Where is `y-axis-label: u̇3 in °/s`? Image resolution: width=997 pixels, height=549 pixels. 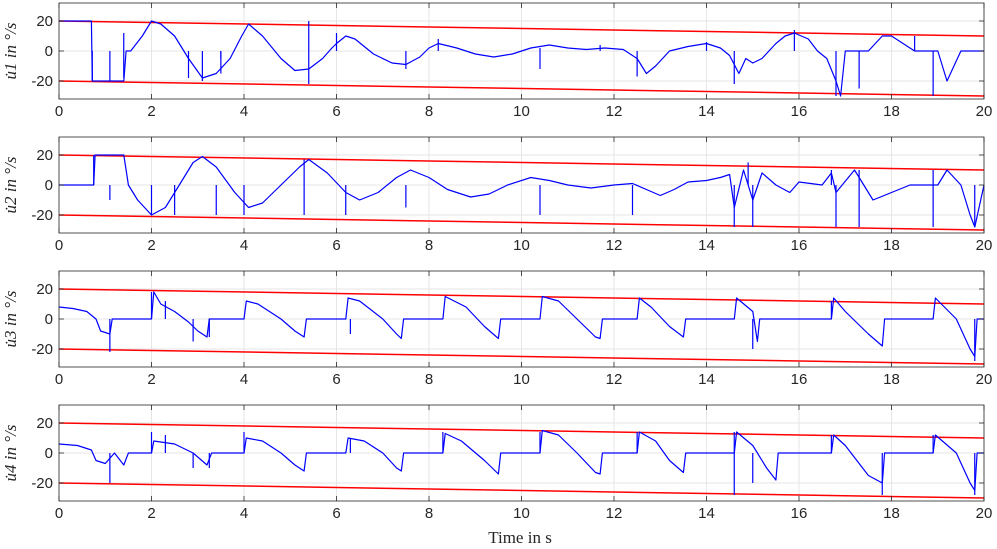
y-axis-label: u̇3 in °/s is located at coordinates (10, 318).